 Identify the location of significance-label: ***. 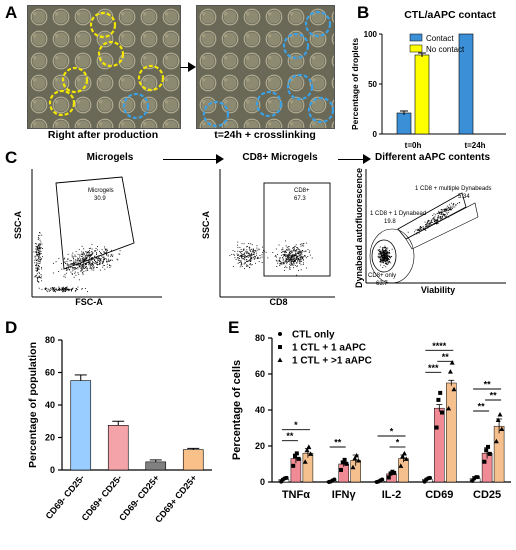
(433, 368).